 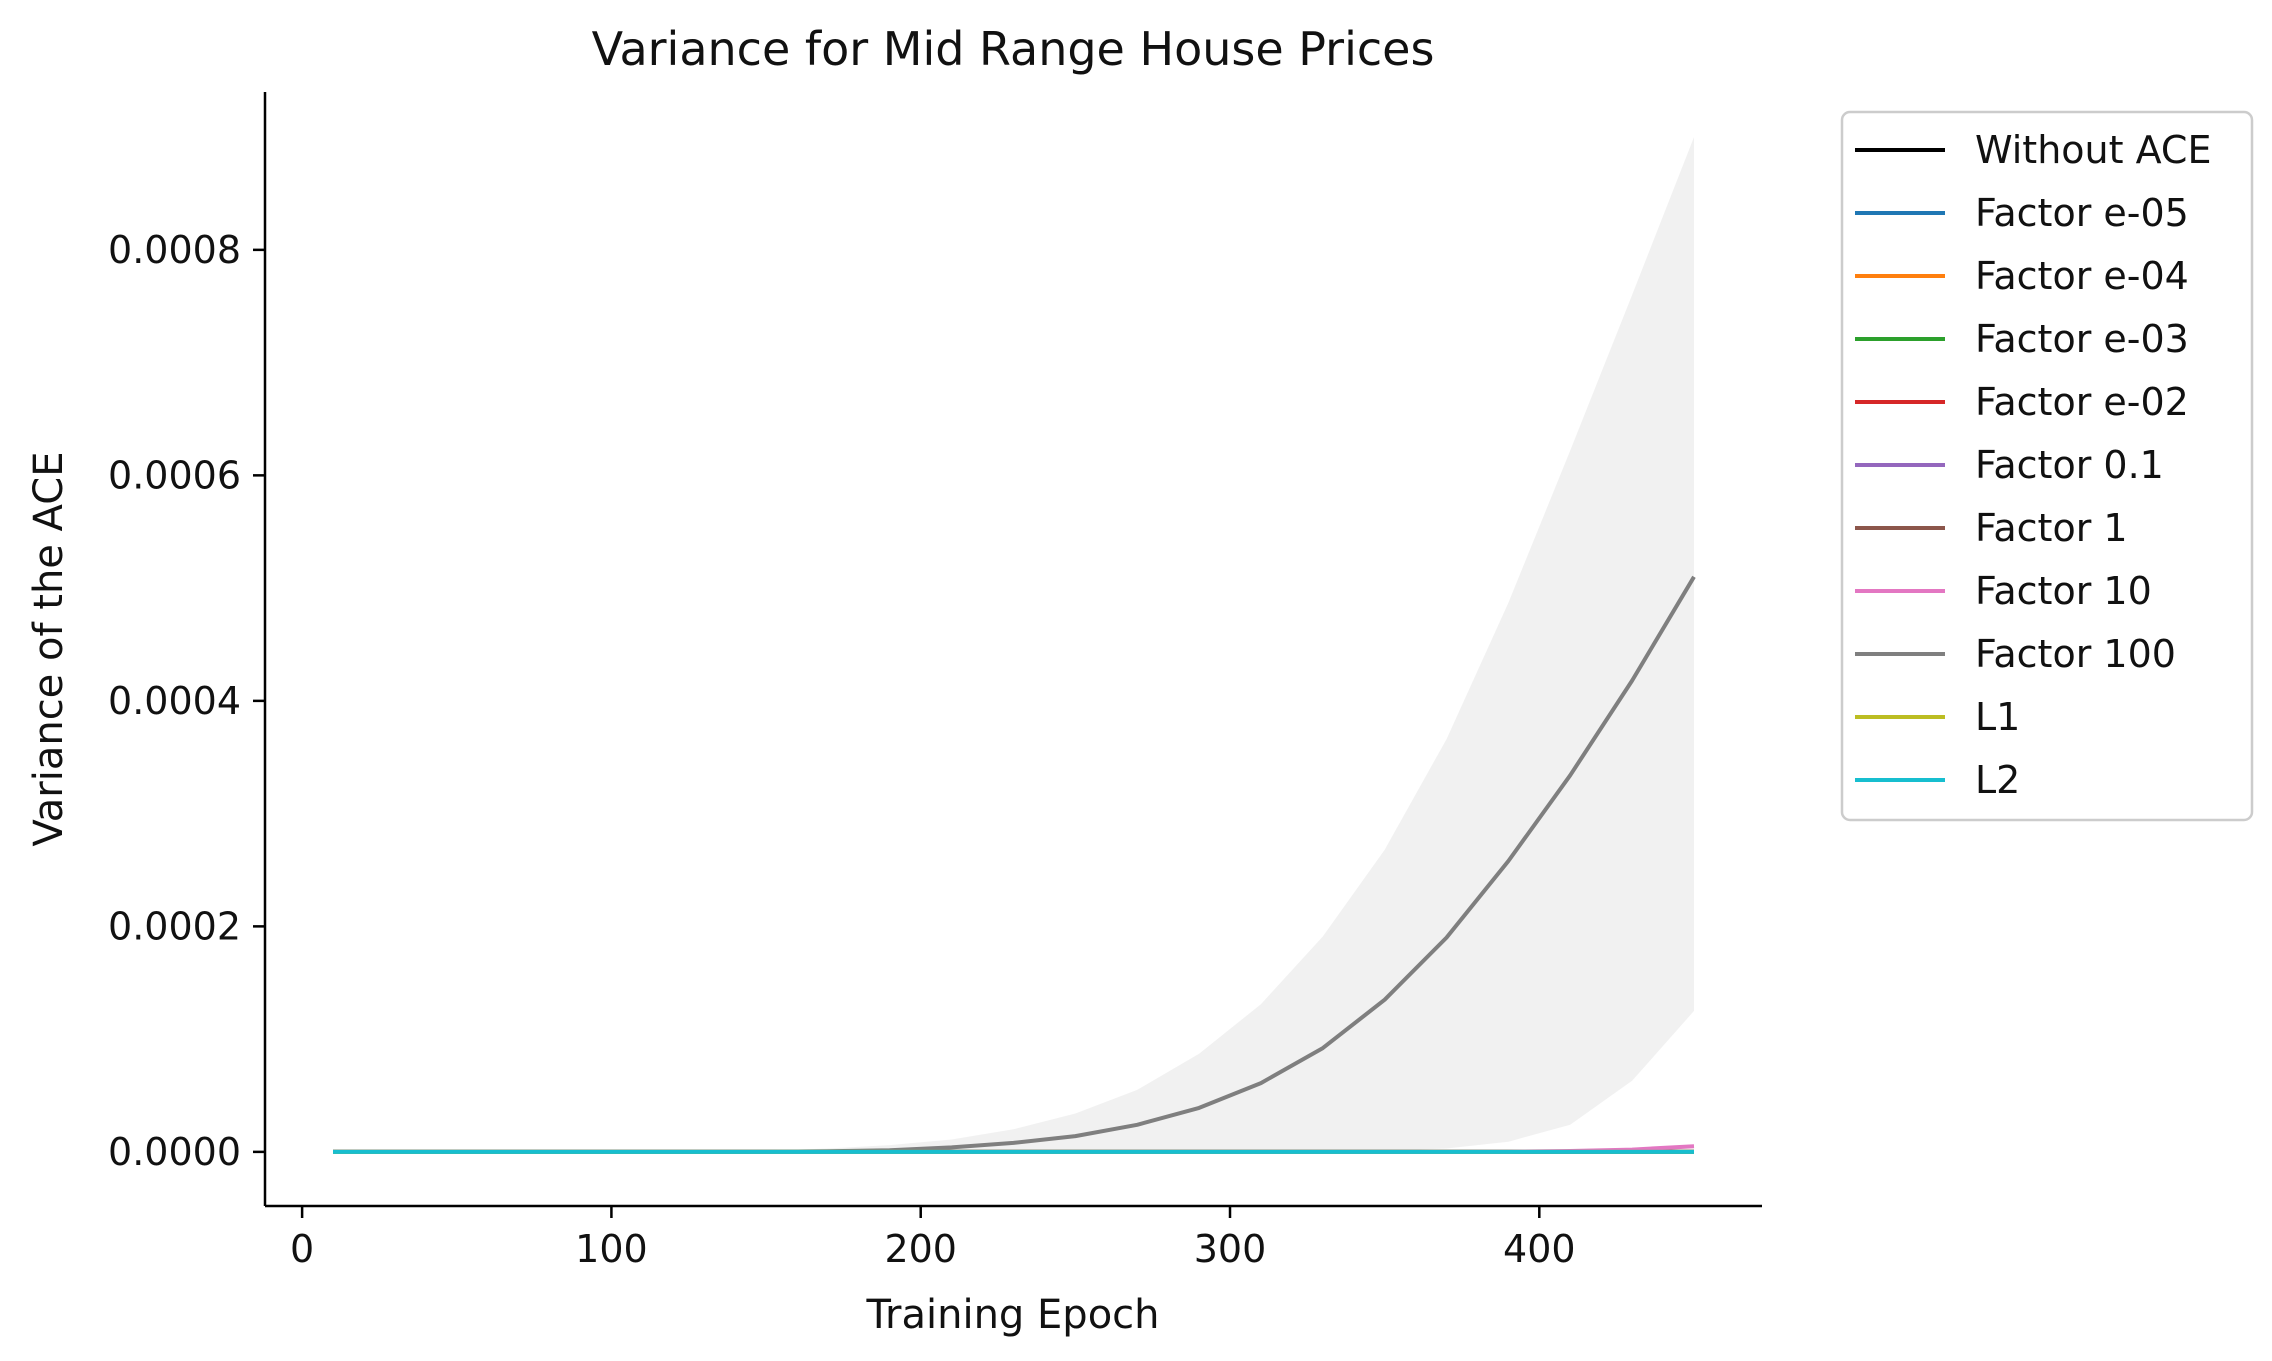 I want to click on legend-item-l1: L1, so click(x=1937, y=717).